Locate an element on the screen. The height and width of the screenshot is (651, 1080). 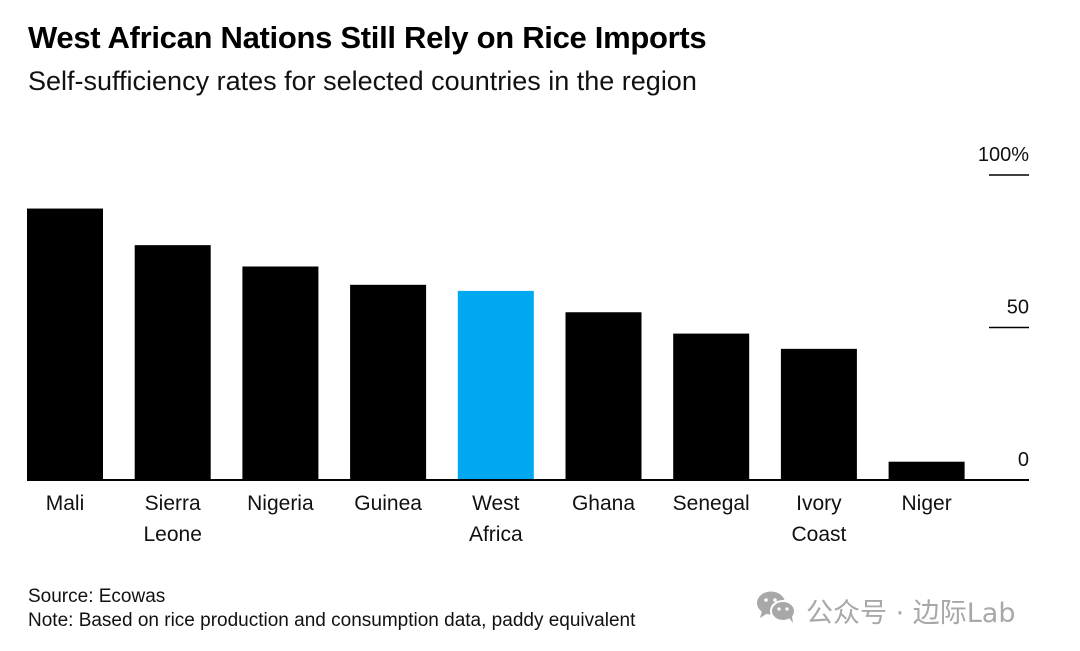
watermark: 公众号 · 边际Lab is located at coordinates (885, 610).